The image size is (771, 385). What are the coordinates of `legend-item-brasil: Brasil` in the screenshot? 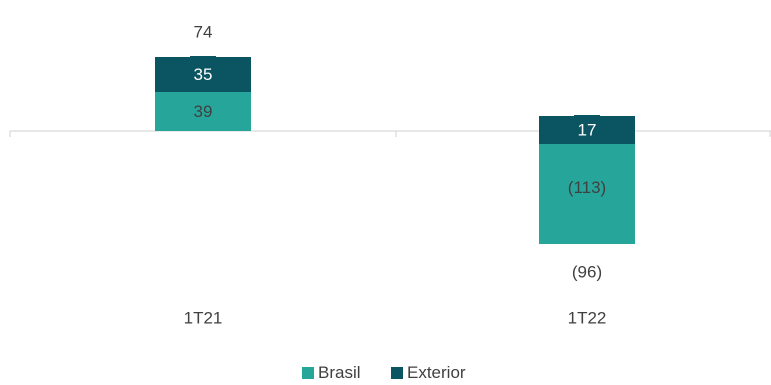 It's located at (331, 373).